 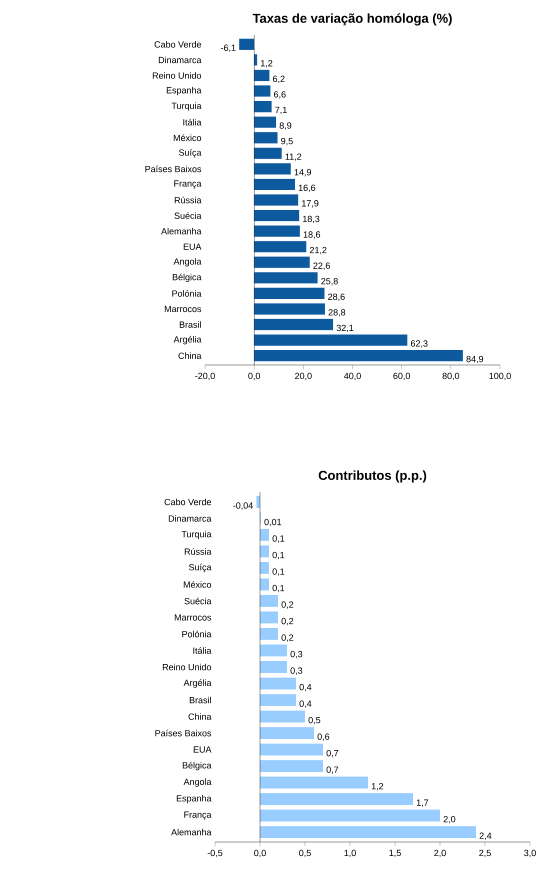 I want to click on chart-title: Contributos (p.p.), so click(x=372, y=476).